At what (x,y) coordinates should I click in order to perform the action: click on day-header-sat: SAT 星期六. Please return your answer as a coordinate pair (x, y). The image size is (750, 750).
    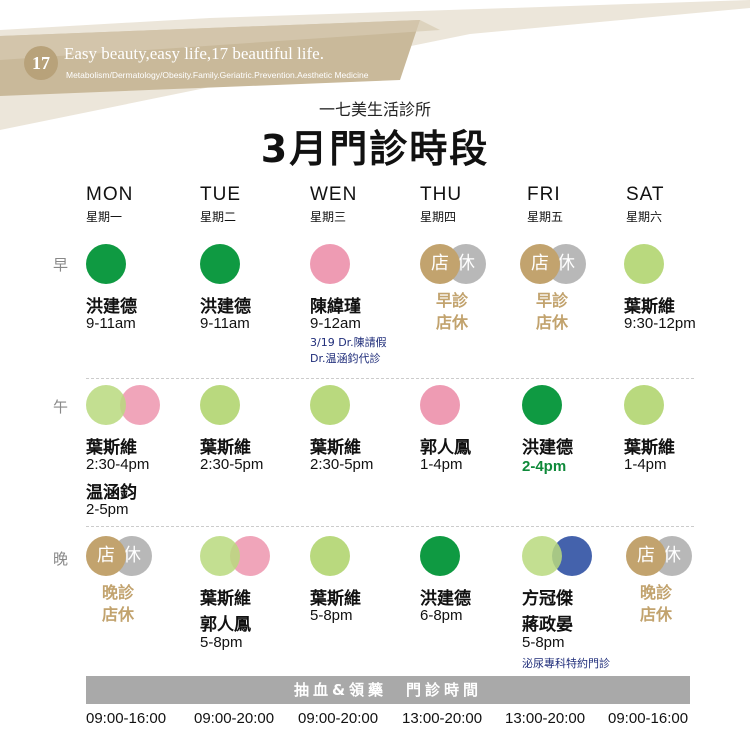
    Looking at the image, I should click on (681, 204).